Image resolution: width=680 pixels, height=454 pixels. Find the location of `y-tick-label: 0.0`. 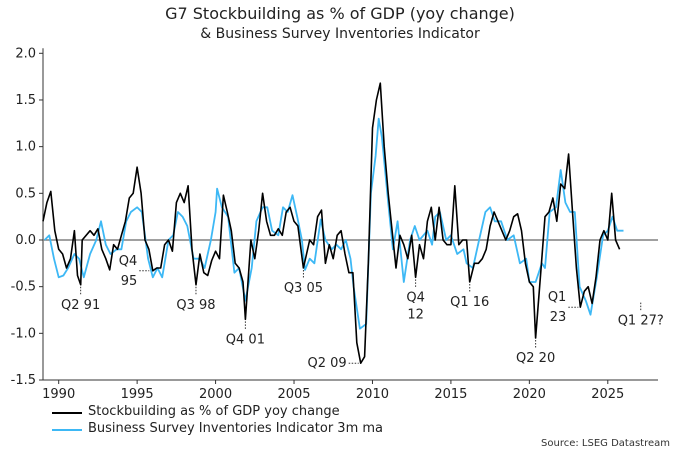

y-tick-label: 0.0 is located at coordinates (25, 240).